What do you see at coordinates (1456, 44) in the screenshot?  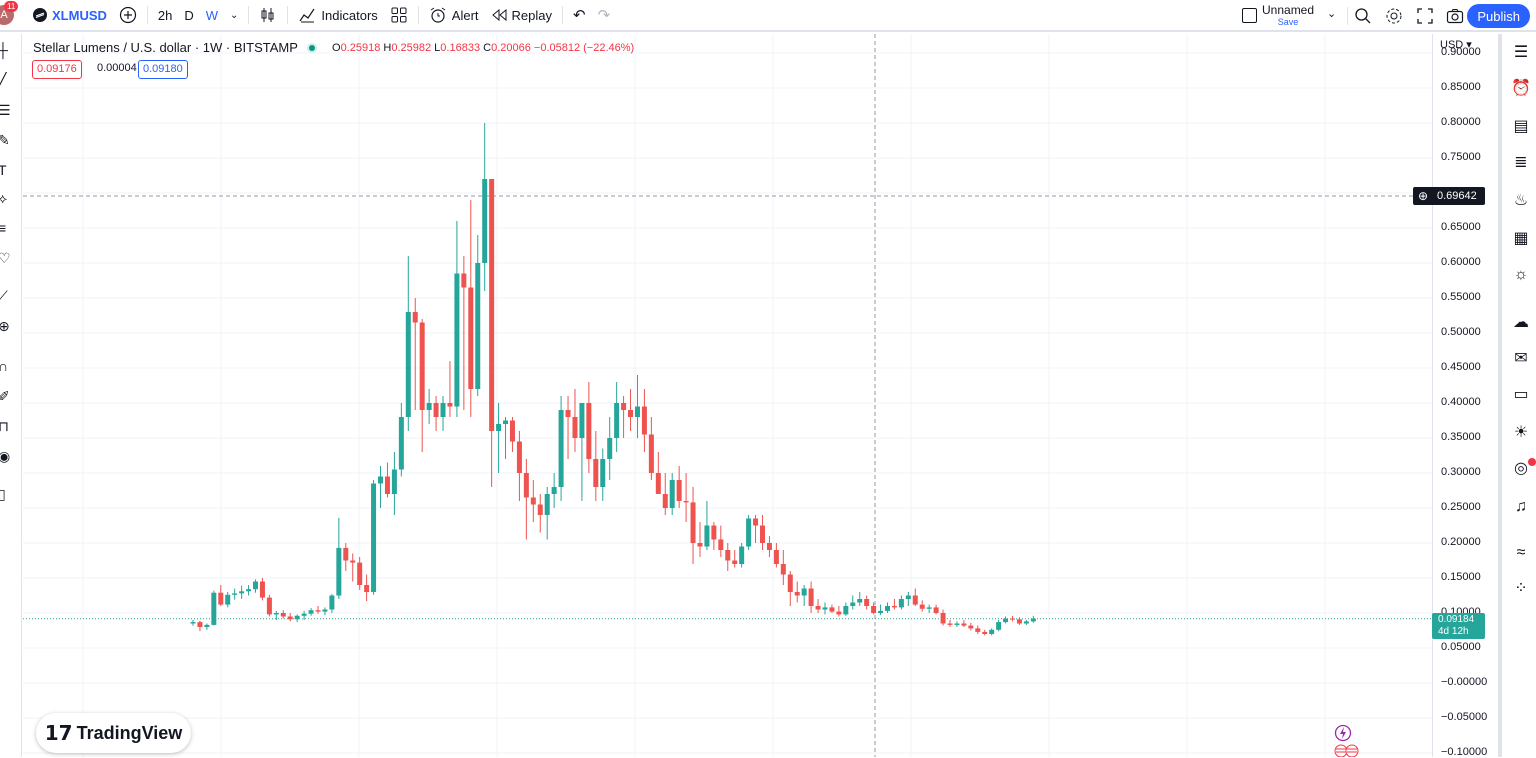 I see `currency-selector: USD ▾` at bounding box center [1456, 44].